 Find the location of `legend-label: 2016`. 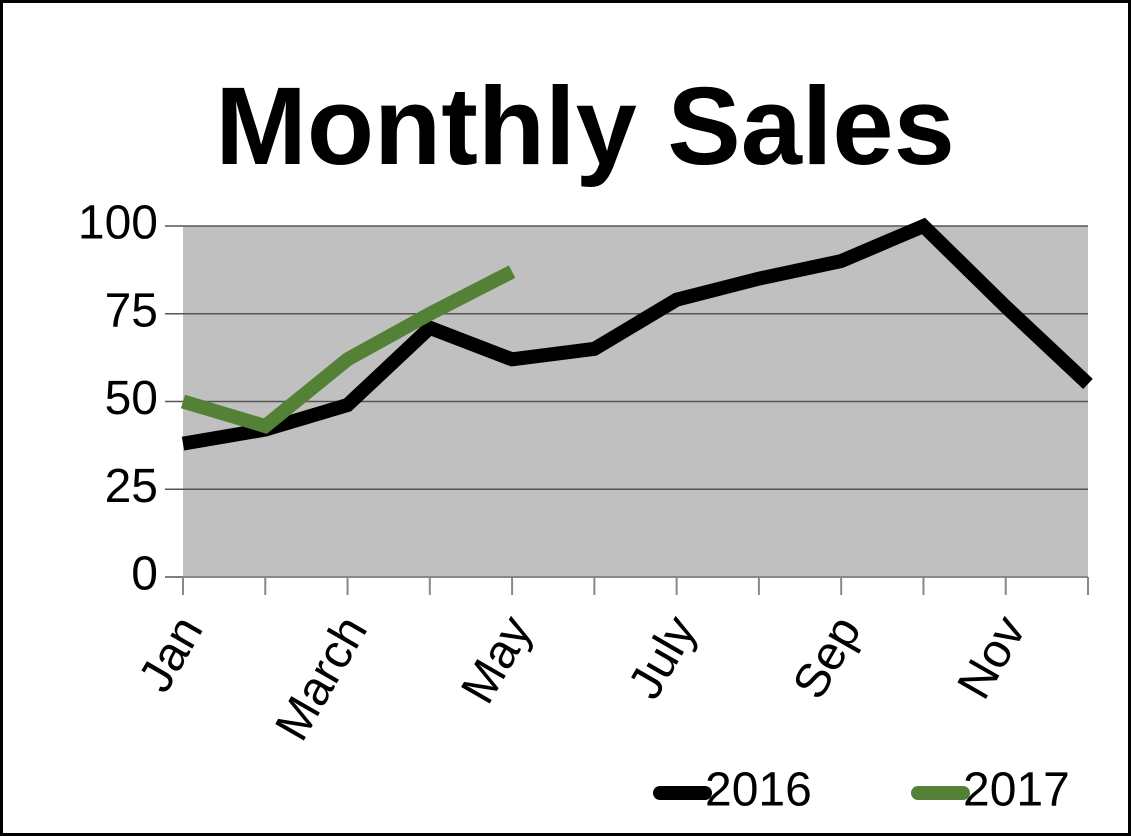

legend-label: 2016 is located at coordinates (758, 790).